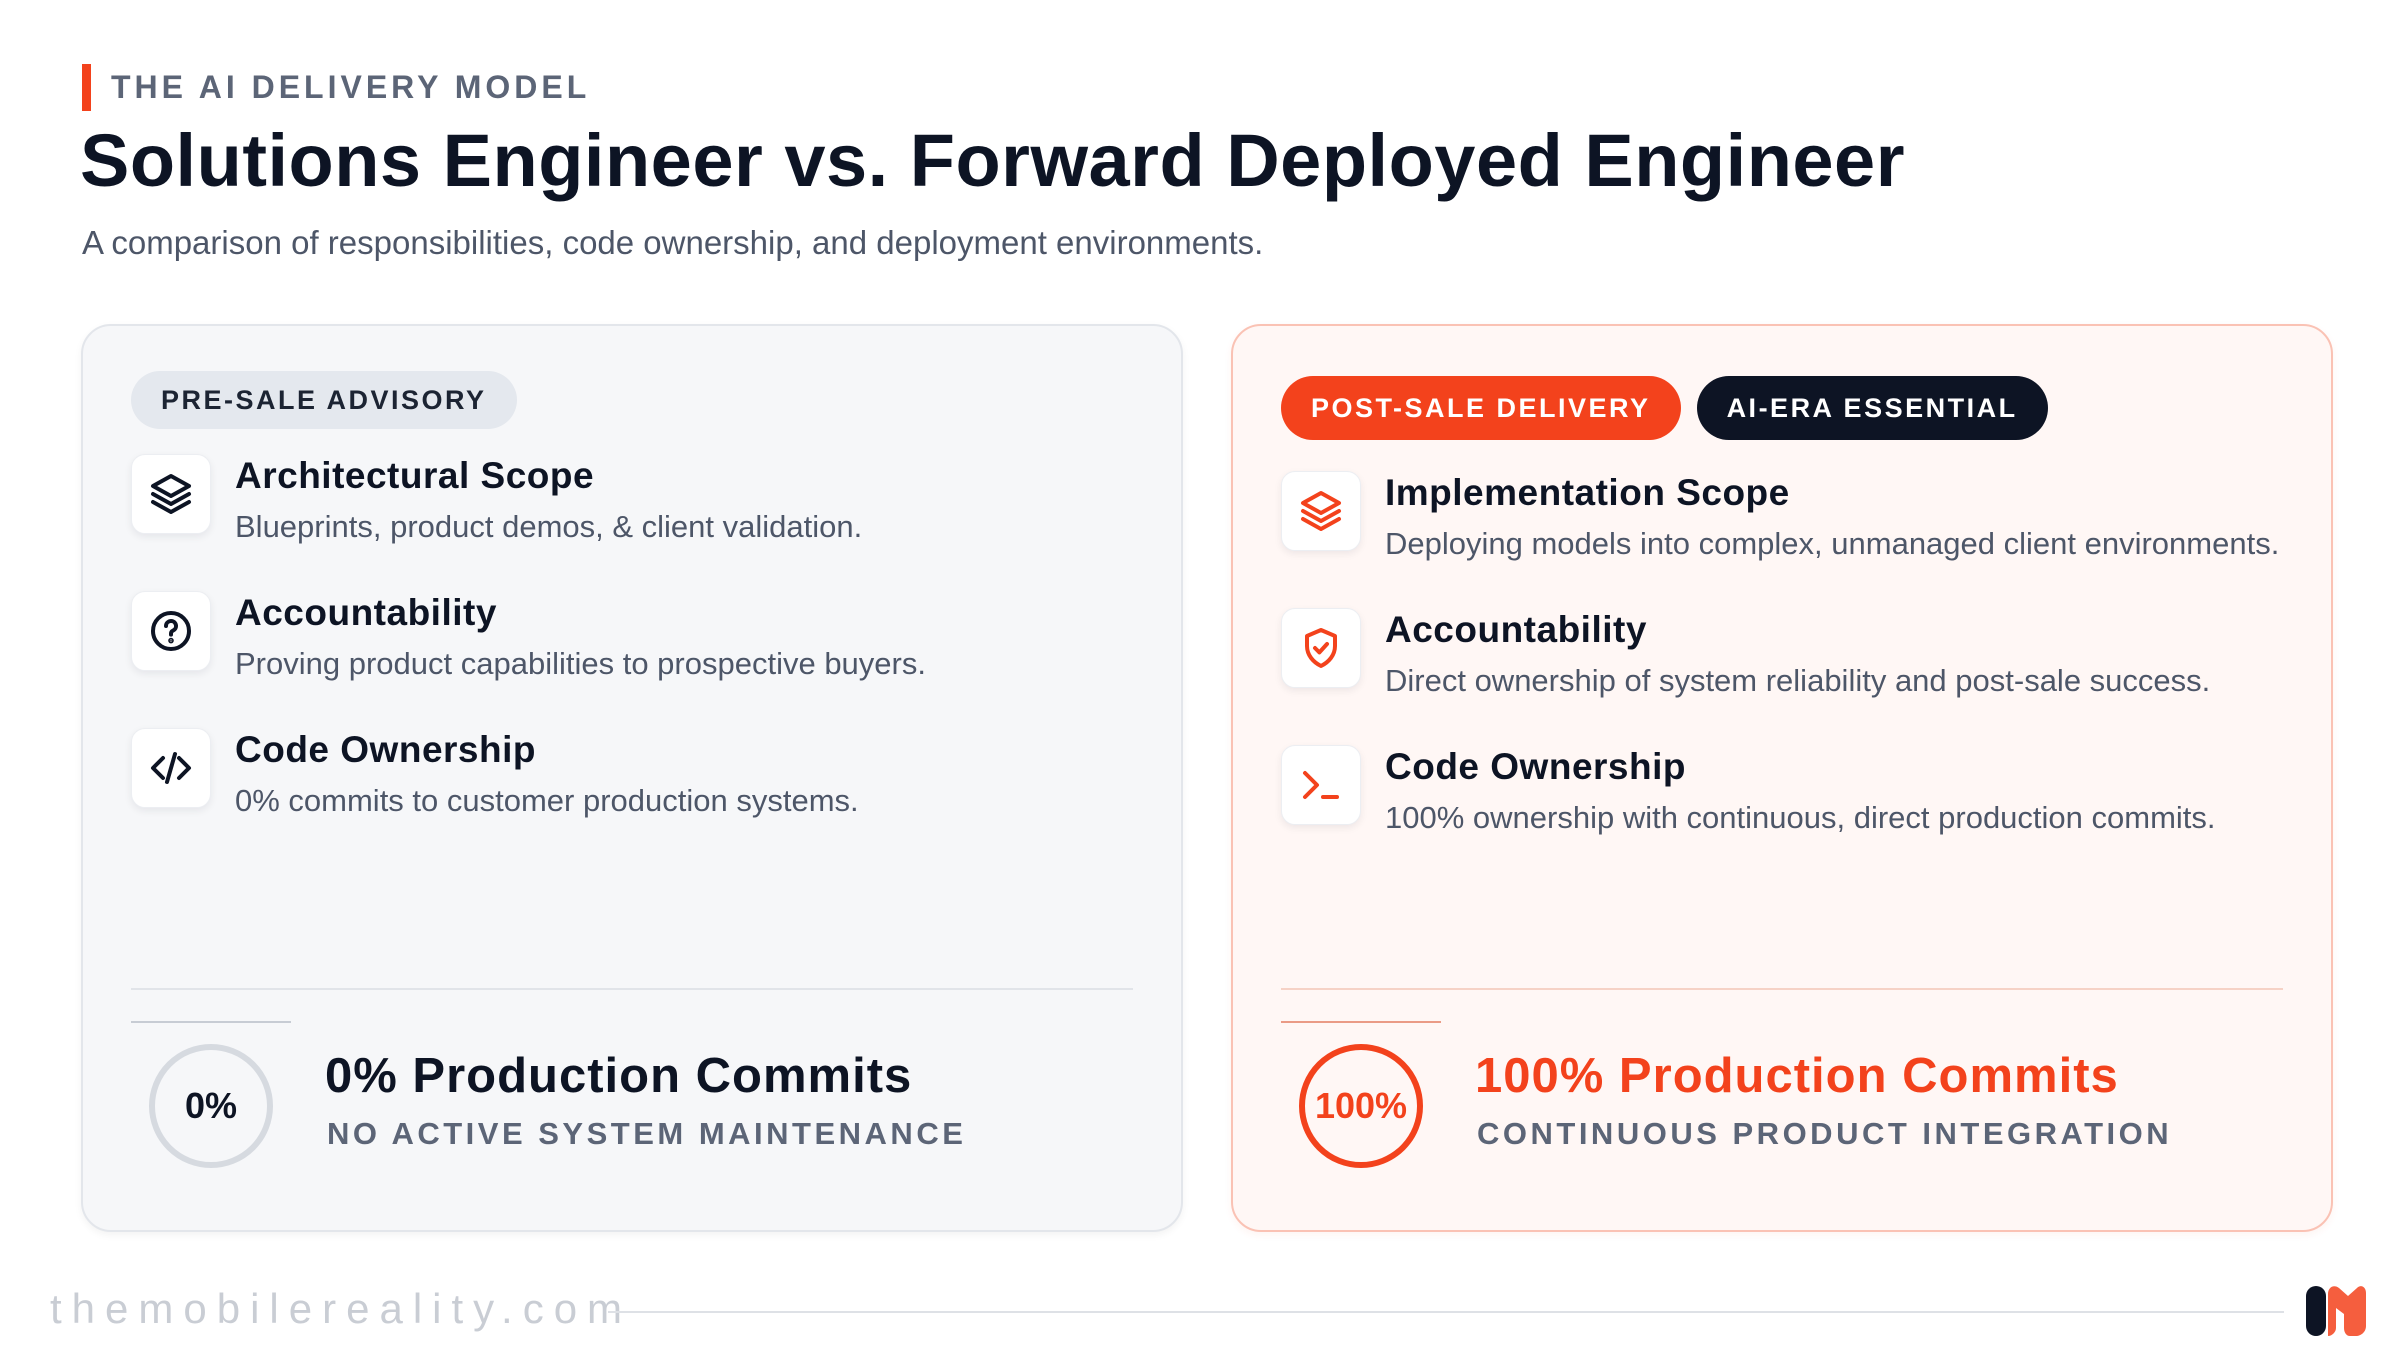  What do you see at coordinates (2336, 1311) in the screenshot?
I see `mobile-reality-logo-icon` at bounding box center [2336, 1311].